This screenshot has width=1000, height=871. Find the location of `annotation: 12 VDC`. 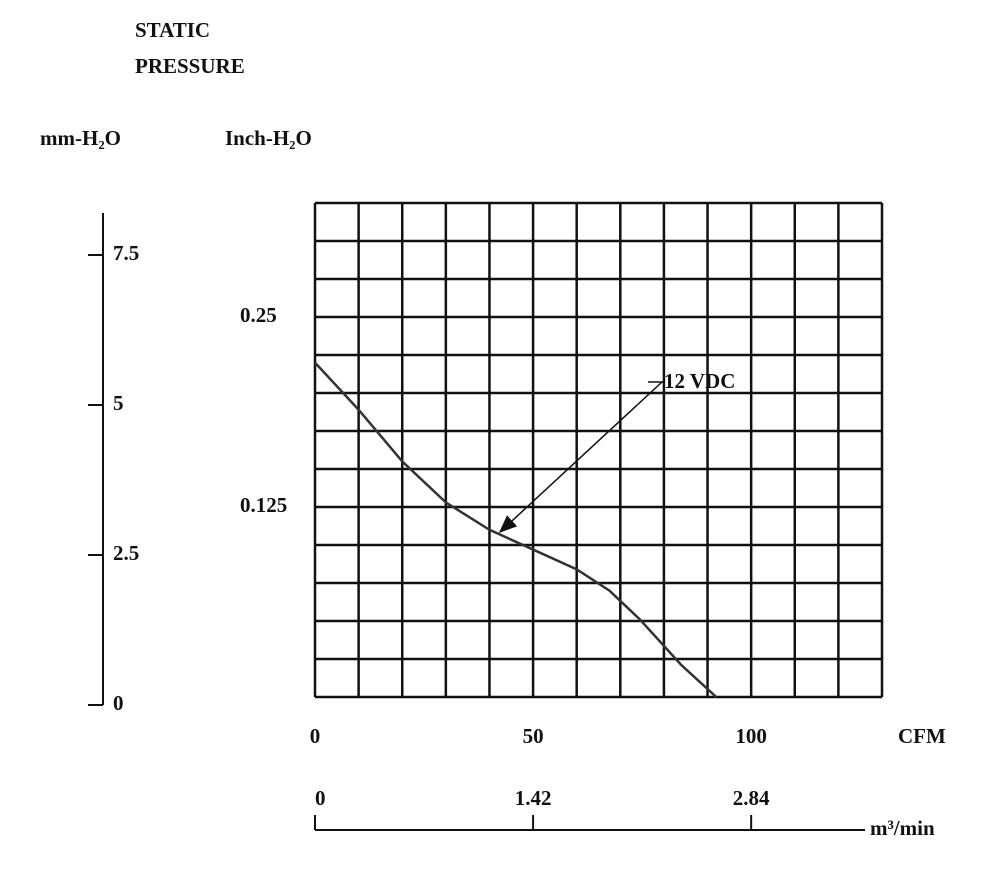

annotation: 12 VDC is located at coordinates (699, 381).